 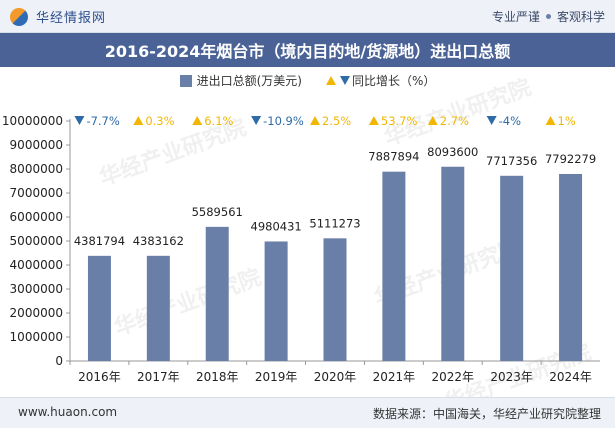 What do you see at coordinates (567, 121) in the screenshot?
I see `growth-label: 1%` at bounding box center [567, 121].